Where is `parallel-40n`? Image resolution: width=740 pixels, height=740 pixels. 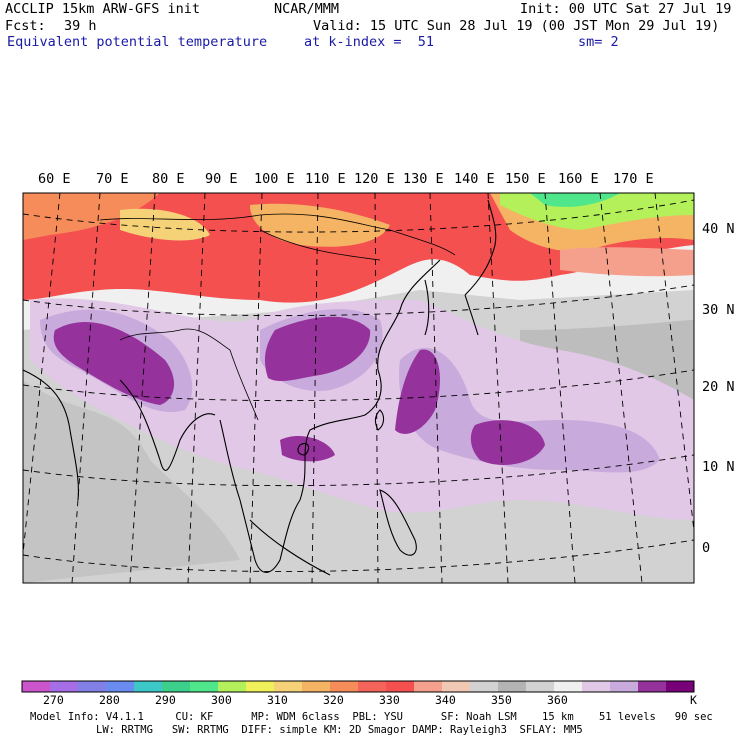
parallel-40n is located at coordinates (358, 216).